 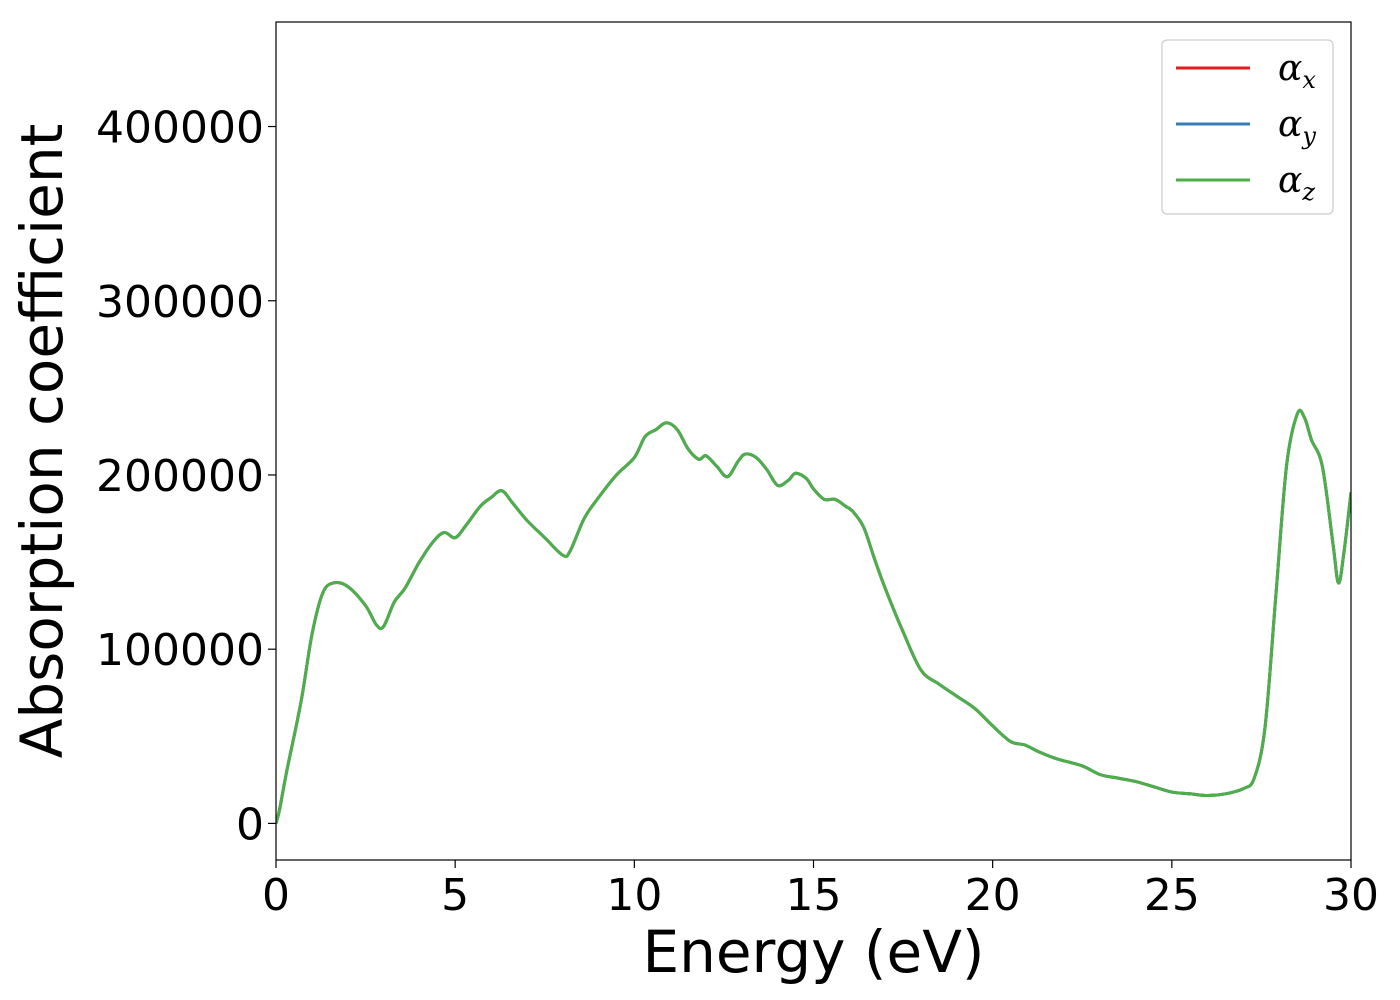 What do you see at coordinates (180, 476) in the screenshot?
I see `y-tick-label: 200000` at bounding box center [180, 476].